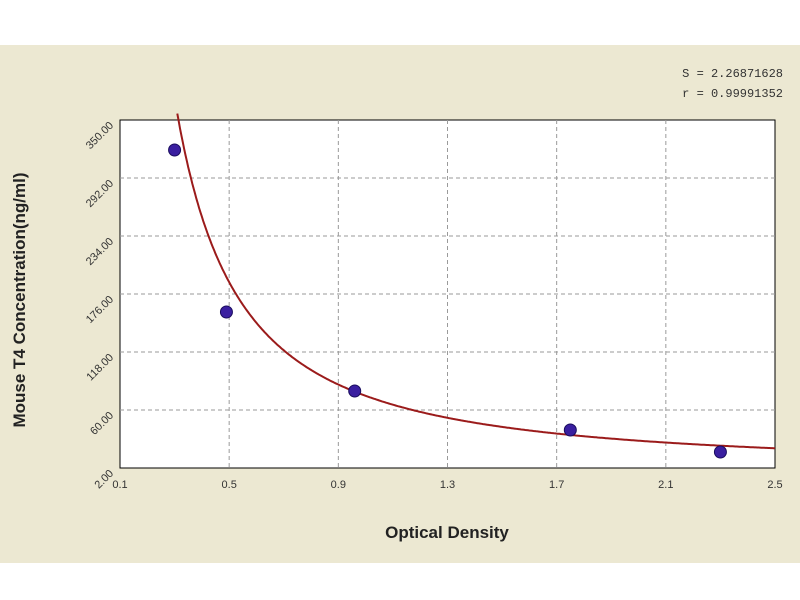  What do you see at coordinates (447, 532) in the screenshot?
I see `x-axis-title: Optical Density` at bounding box center [447, 532].